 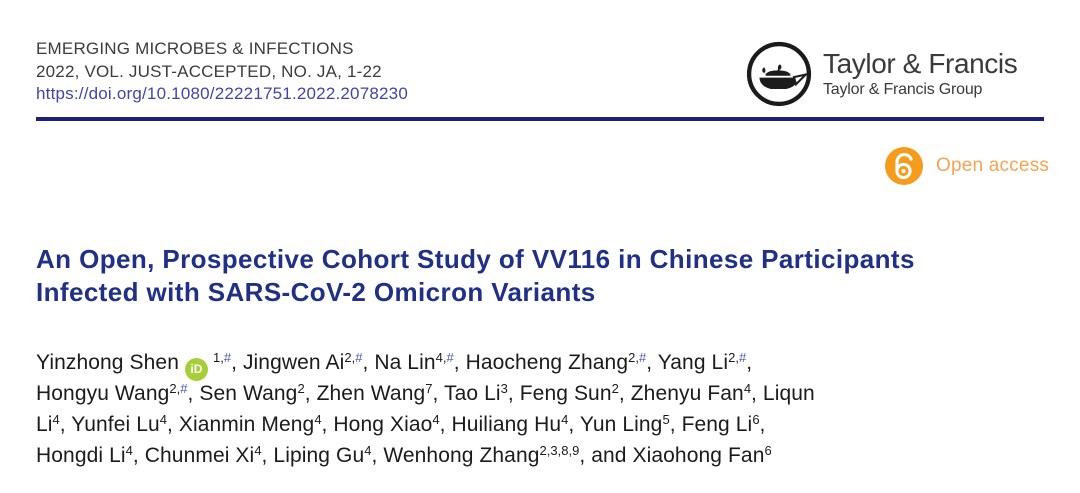 I want to click on author-name: Jingwen Ai, so click(x=293, y=362).